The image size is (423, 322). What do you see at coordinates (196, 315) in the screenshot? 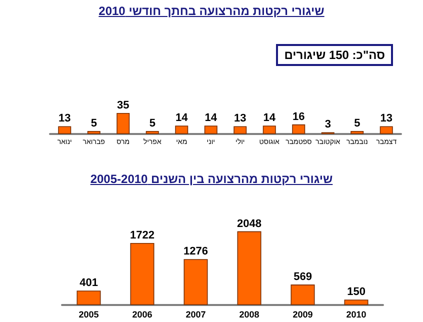
I see `x-tick-label: 2007` at bounding box center [196, 315].